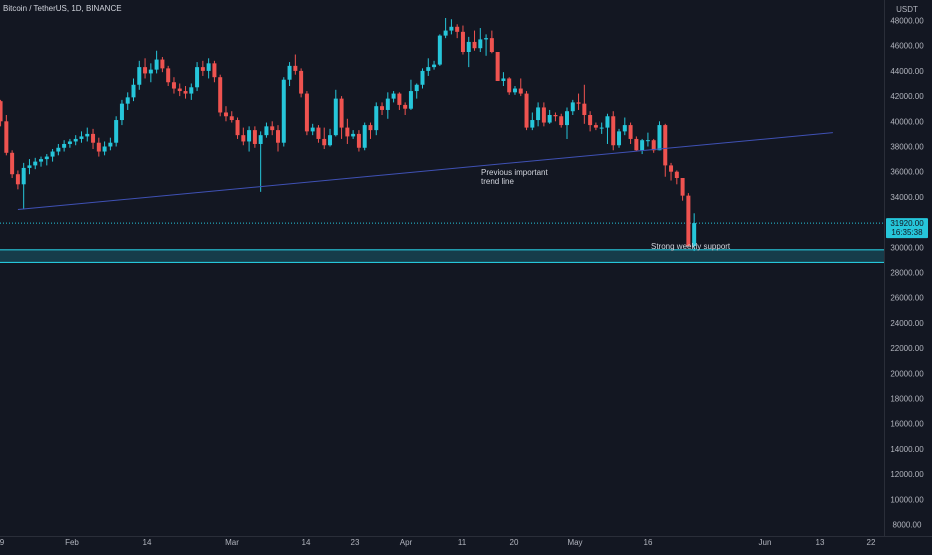  I want to click on price-tick-label: 8000.00, so click(907, 525).